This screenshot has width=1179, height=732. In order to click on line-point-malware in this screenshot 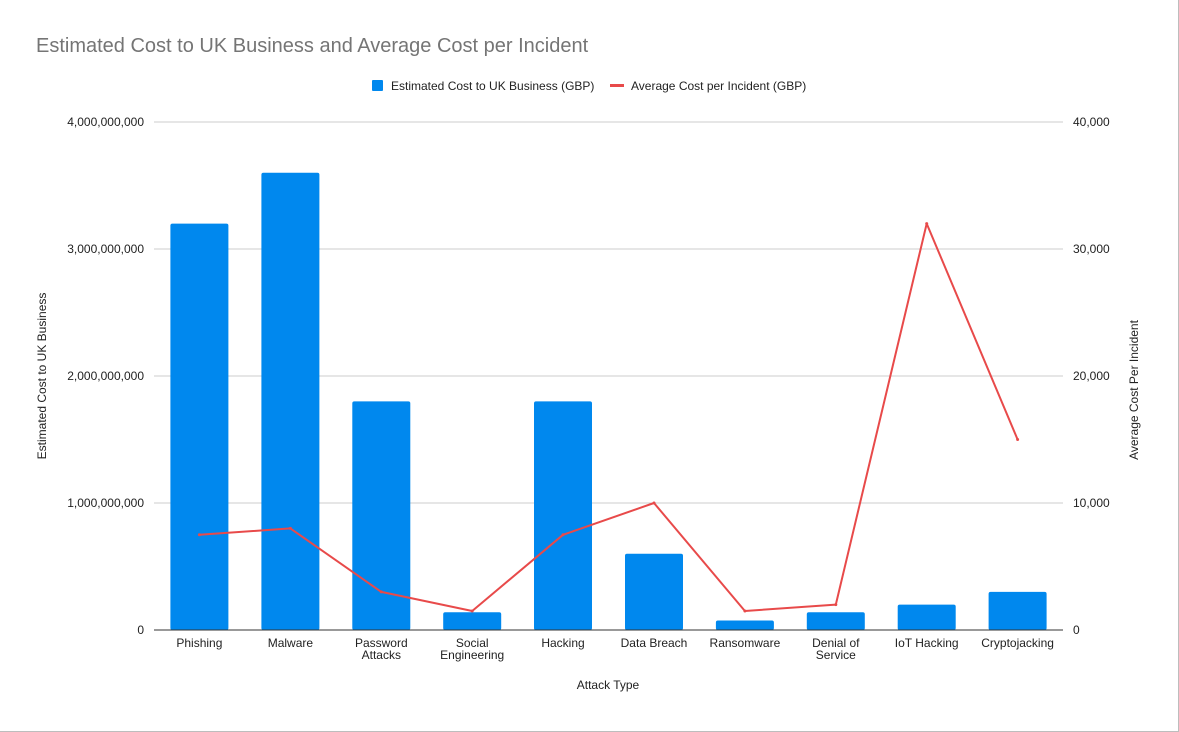, I will do `click(290, 528)`.